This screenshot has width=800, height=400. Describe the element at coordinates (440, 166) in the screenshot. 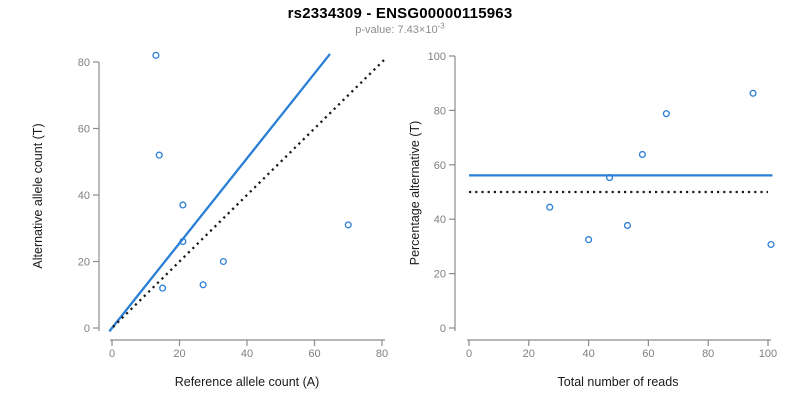

I see `right-y-axis-tick-label: 60` at that location.